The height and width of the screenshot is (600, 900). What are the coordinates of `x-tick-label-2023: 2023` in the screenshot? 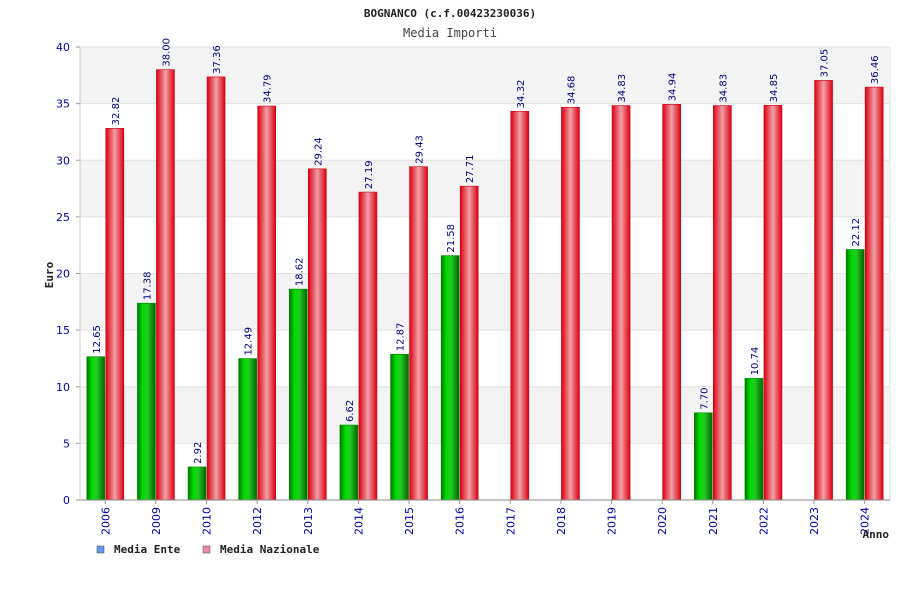 It's located at (814, 521).